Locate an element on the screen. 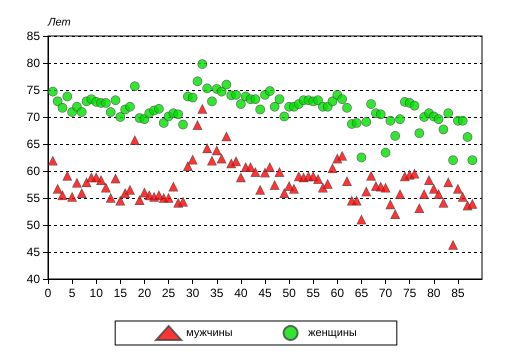 This screenshot has width=512, height=357. x-tick-label: 5 is located at coordinates (72, 293).